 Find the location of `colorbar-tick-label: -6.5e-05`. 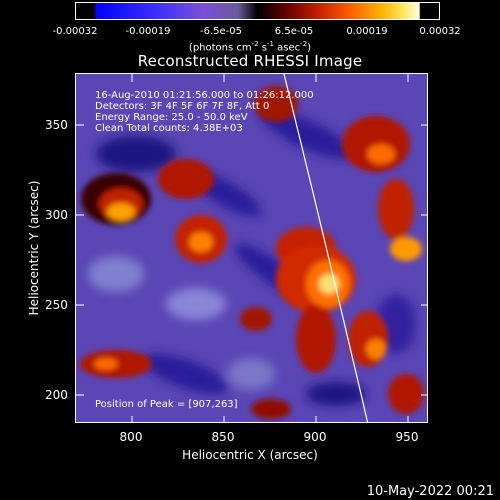

colorbar-tick-label: -6.5e-05 is located at coordinates (221, 31).